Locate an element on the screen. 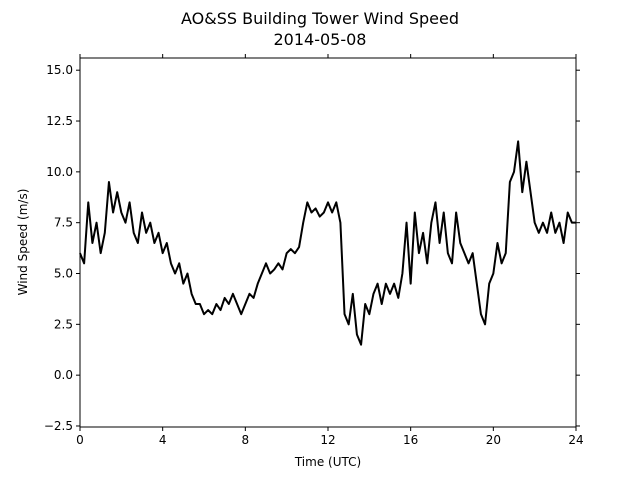  y-tick-label: 15.0 is located at coordinates (59, 70).